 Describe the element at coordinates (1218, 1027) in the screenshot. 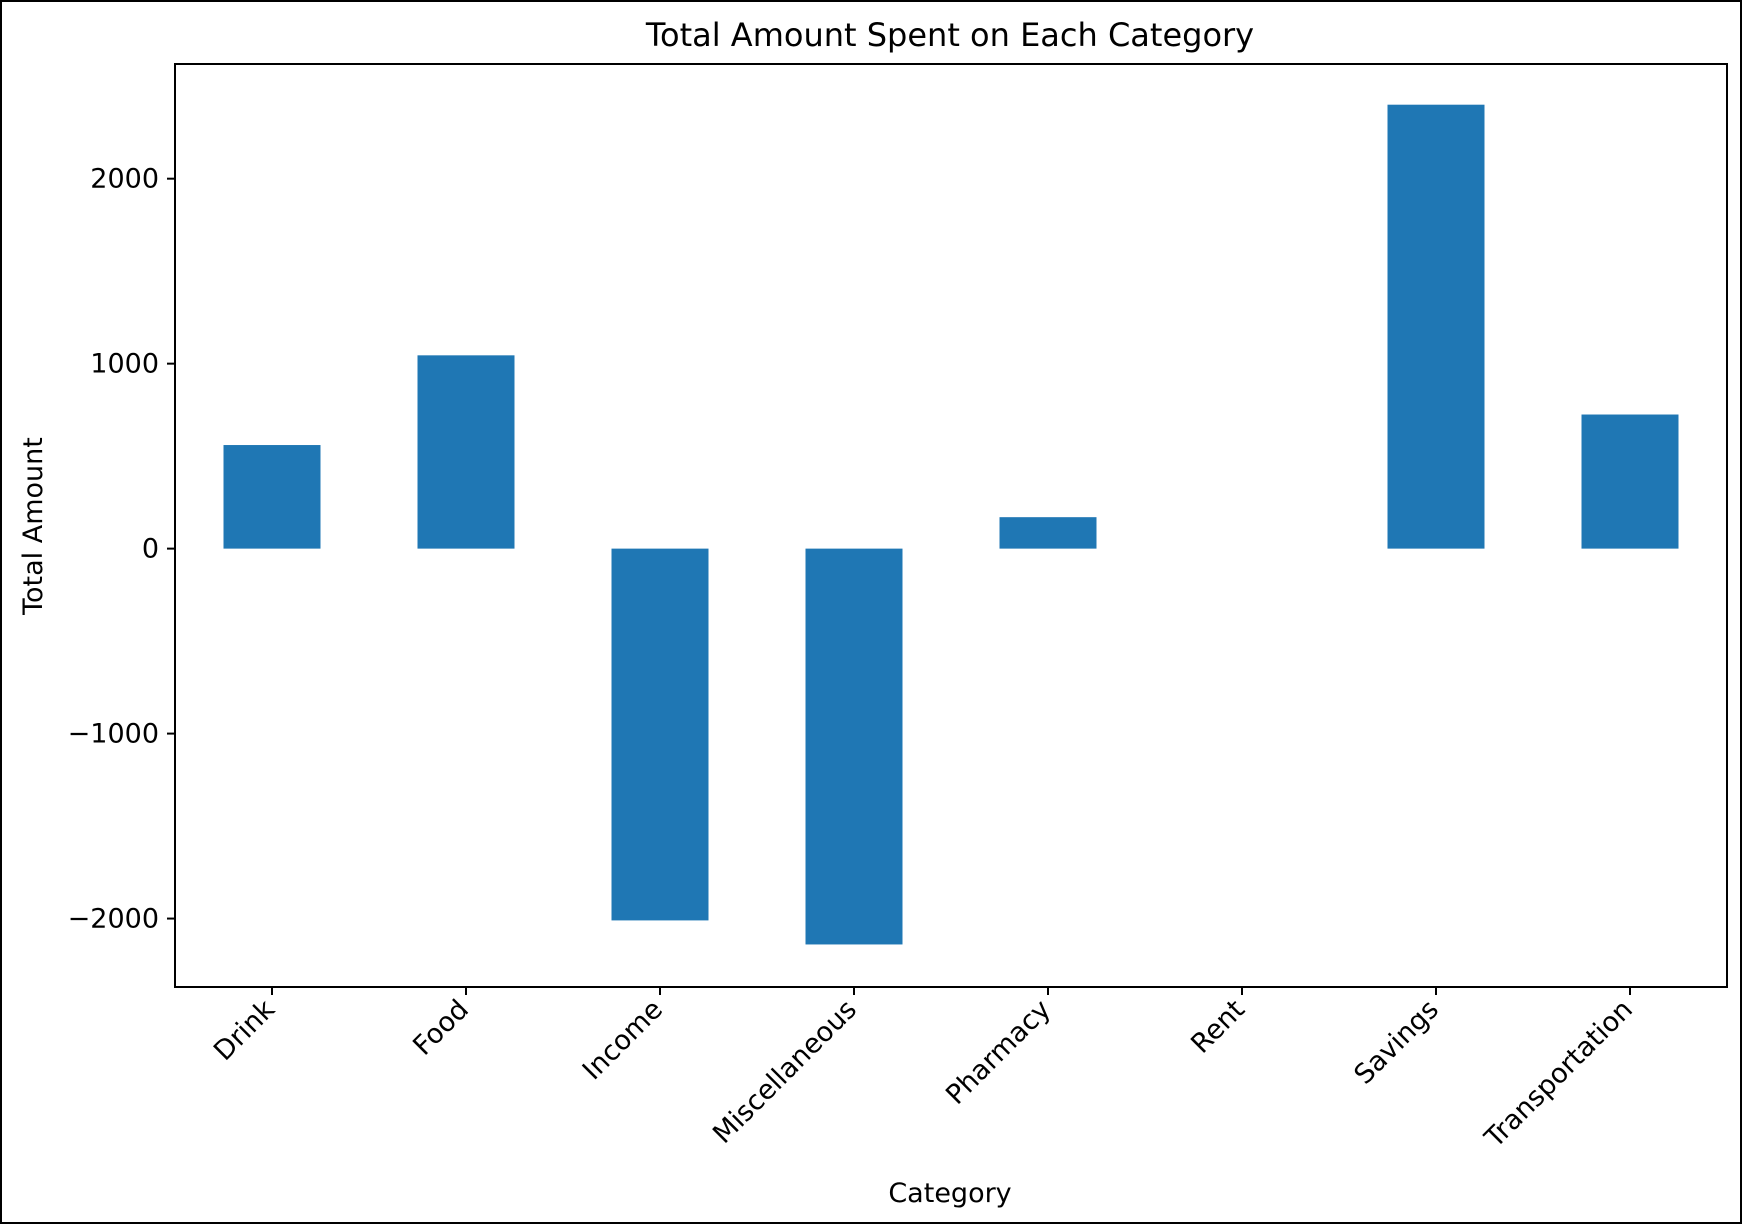

I see `x-tick-label: Rent` at that location.